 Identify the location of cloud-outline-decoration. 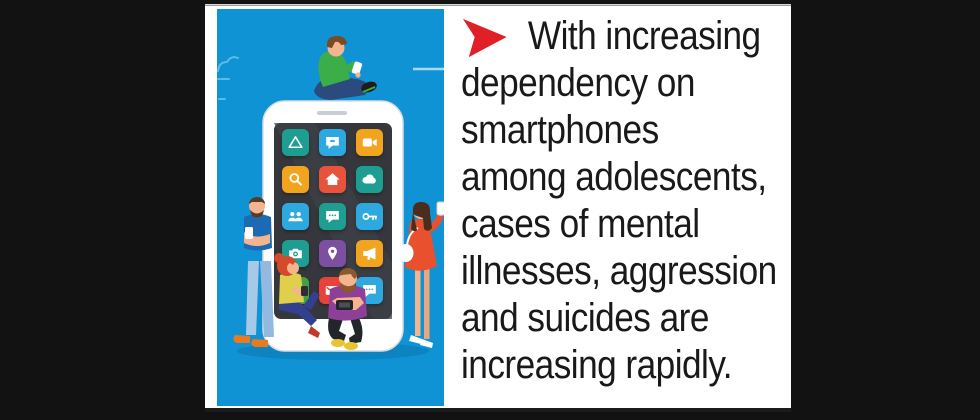
(228, 78).